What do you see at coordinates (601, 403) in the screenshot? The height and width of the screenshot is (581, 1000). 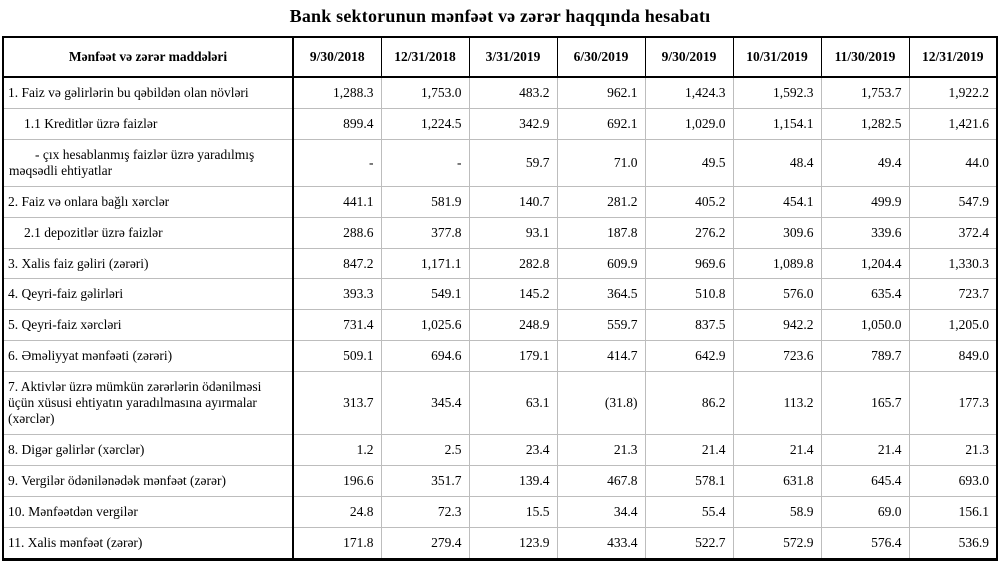 I see `cell-value: (31.8)` at bounding box center [601, 403].